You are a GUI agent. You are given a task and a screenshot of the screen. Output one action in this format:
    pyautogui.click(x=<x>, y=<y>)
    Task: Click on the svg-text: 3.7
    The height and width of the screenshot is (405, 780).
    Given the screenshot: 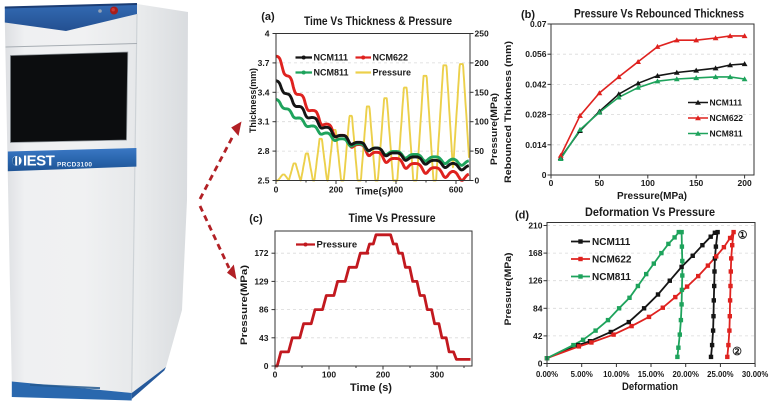 What is the action you would take?
    pyautogui.click(x=264, y=63)
    